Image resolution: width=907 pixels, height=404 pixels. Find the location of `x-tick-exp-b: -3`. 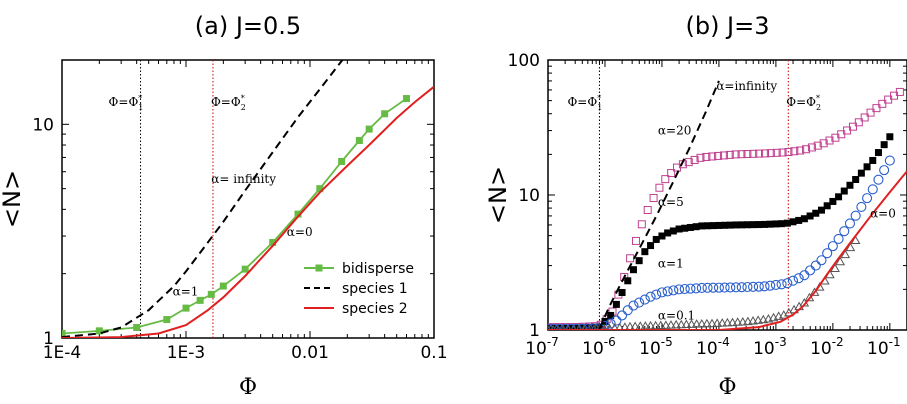

x-tick-exp-b: -3 is located at coordinates (781, 342).